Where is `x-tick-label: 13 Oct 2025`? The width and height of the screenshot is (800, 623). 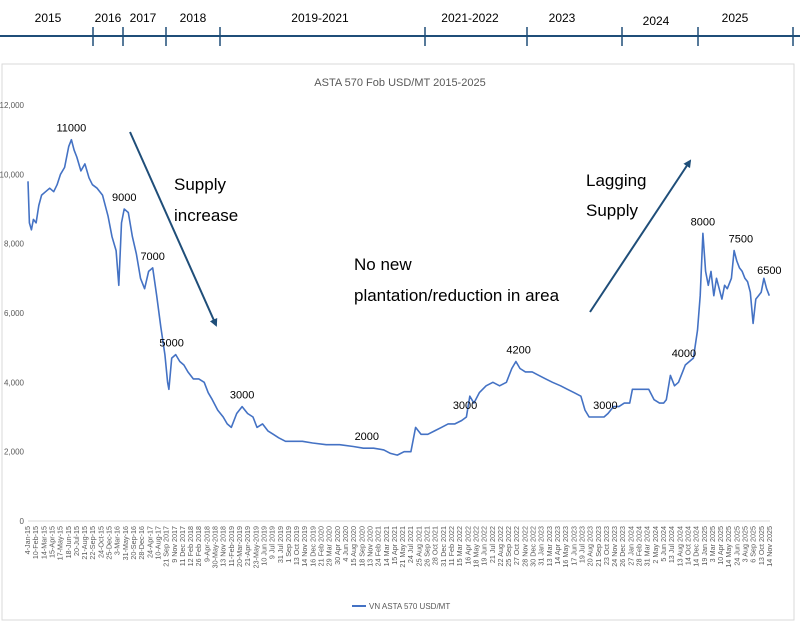 x-tick-label: 13 Oct 2025 is located at coordinates (761, 545).